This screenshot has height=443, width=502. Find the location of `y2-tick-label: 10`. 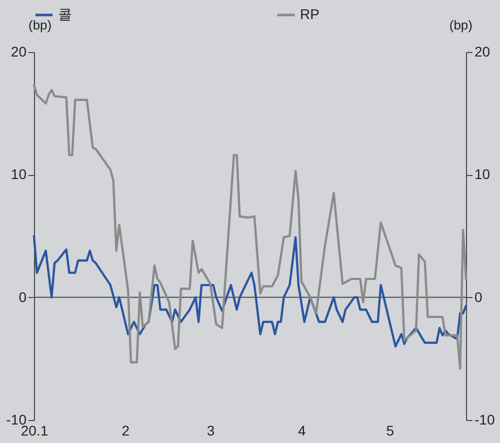

y2-tick-label: 10 is located at coordinates (482, 174).